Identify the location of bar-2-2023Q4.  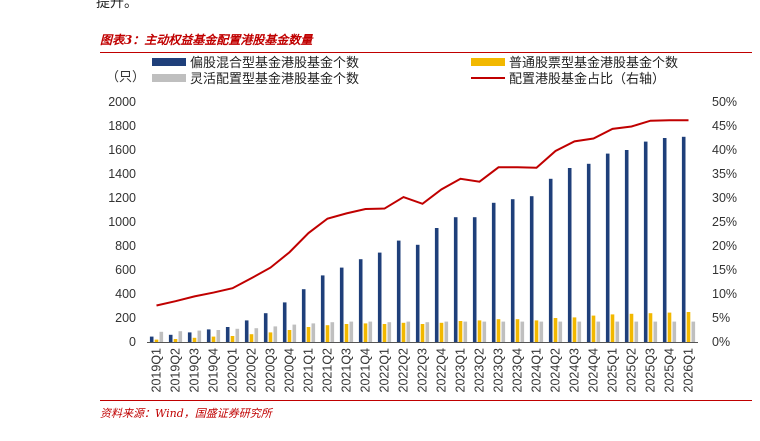
(517, 330).